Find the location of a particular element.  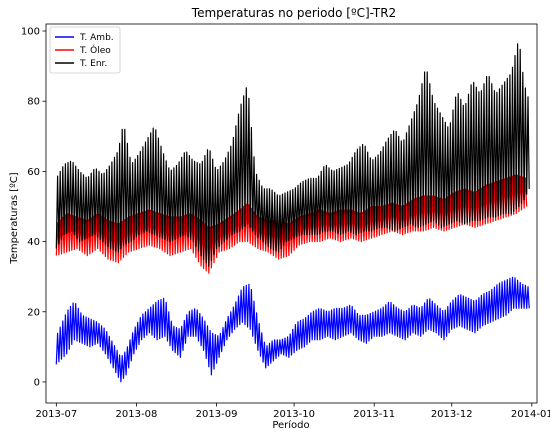

chart-title: Temperaturas no periodo [ºC]-TR2 is located at coordinates (293, 13).